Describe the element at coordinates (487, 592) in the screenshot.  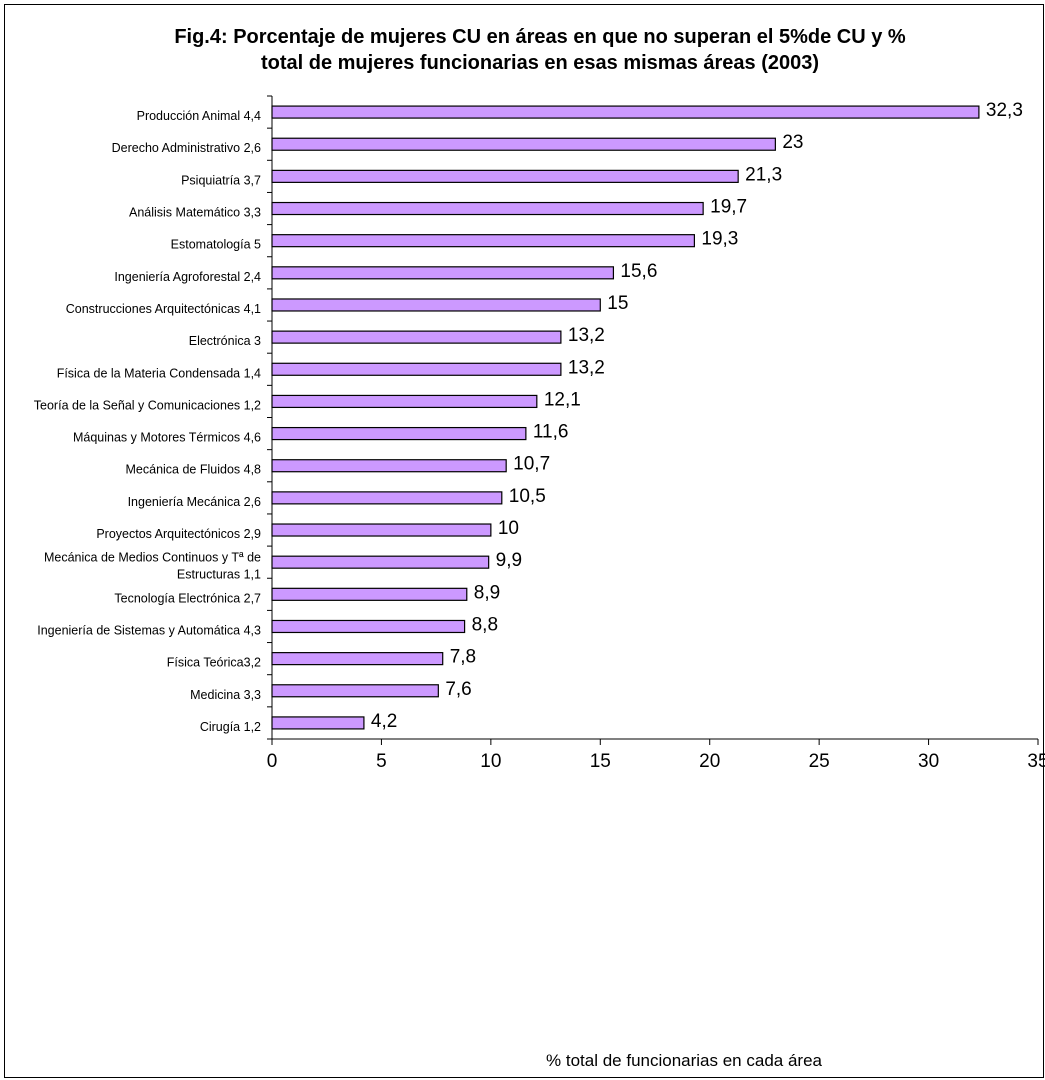
I see `data-label: 8,9` at that location.